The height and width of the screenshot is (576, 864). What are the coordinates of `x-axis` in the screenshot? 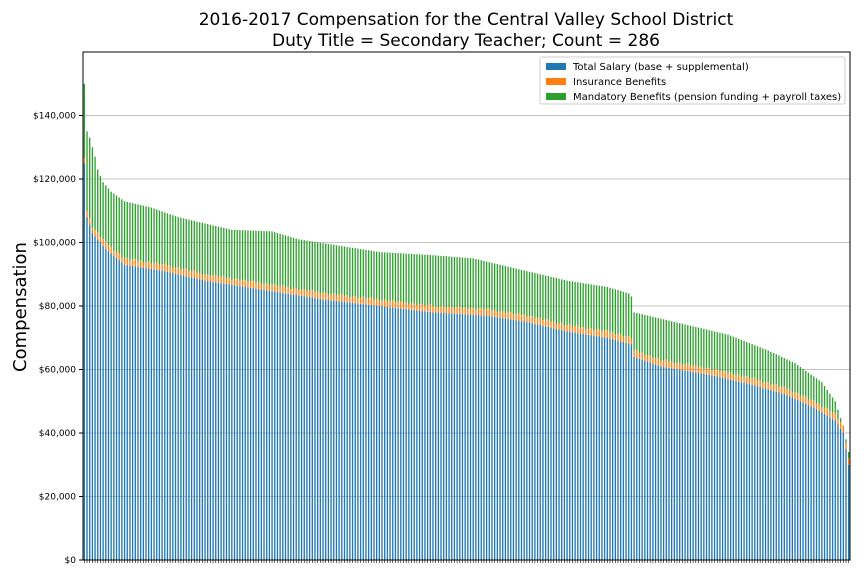 It's located at (466, 561).